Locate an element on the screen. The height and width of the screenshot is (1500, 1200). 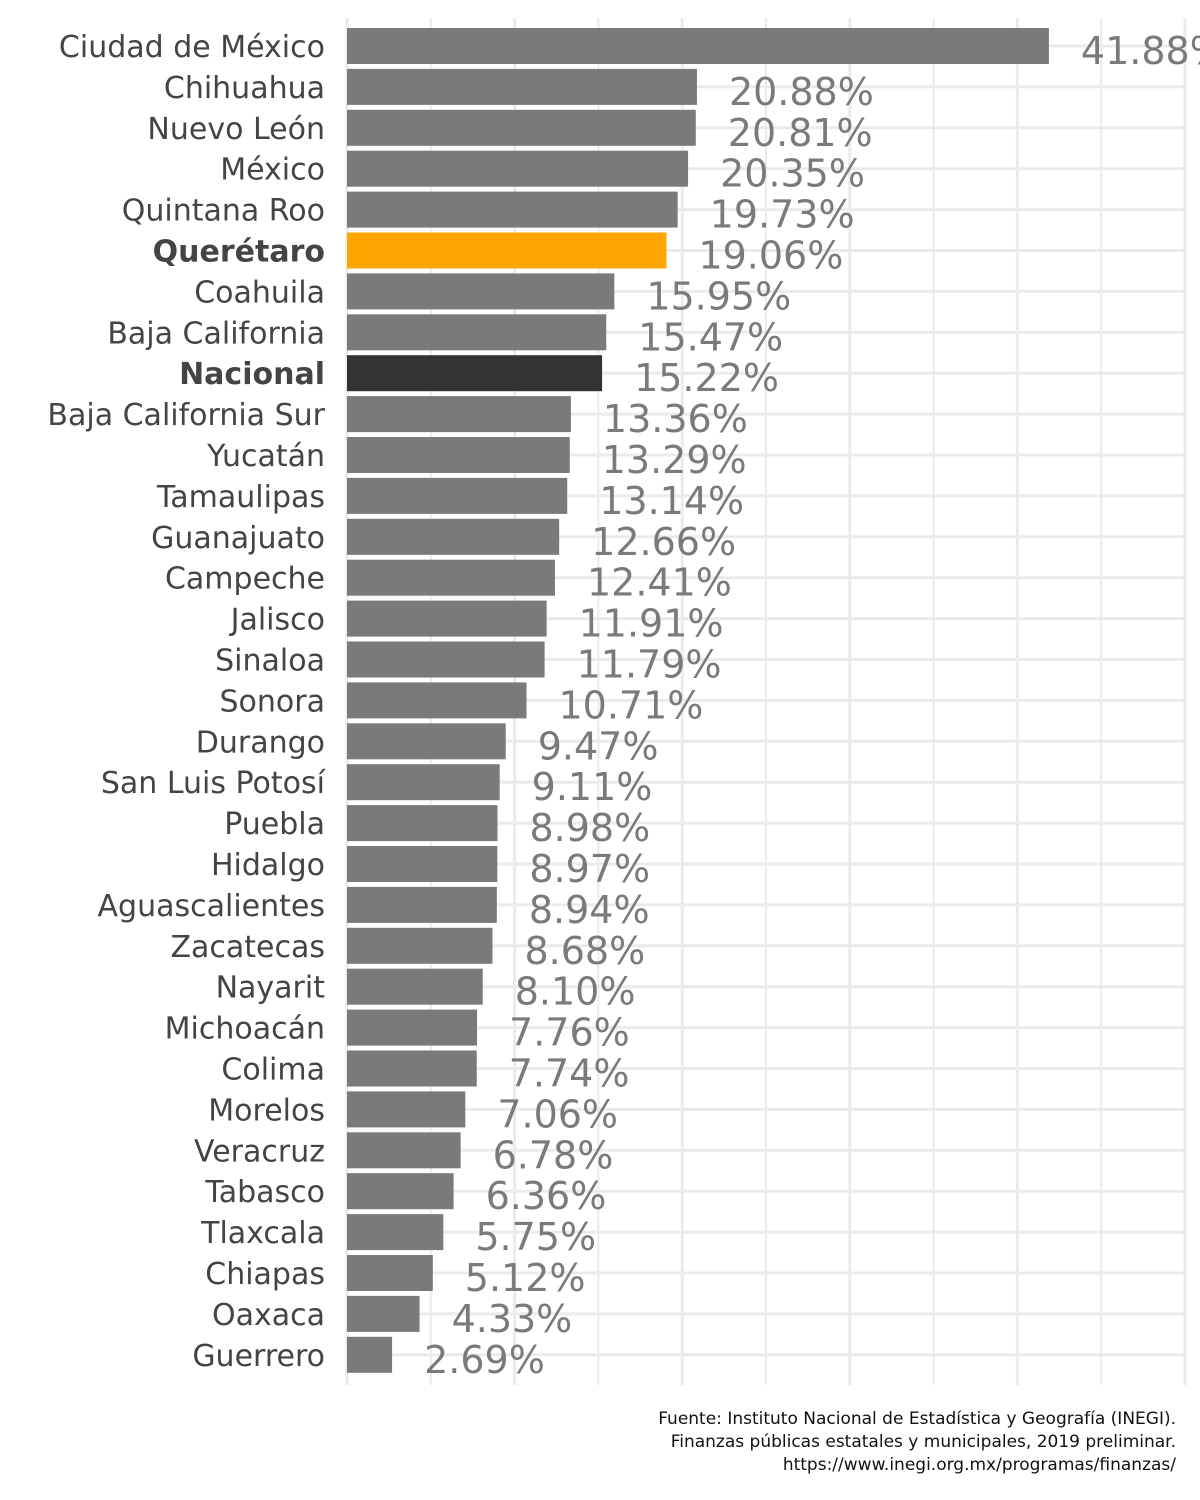
bar-nuevo-león is located at coordinates (521, 127).